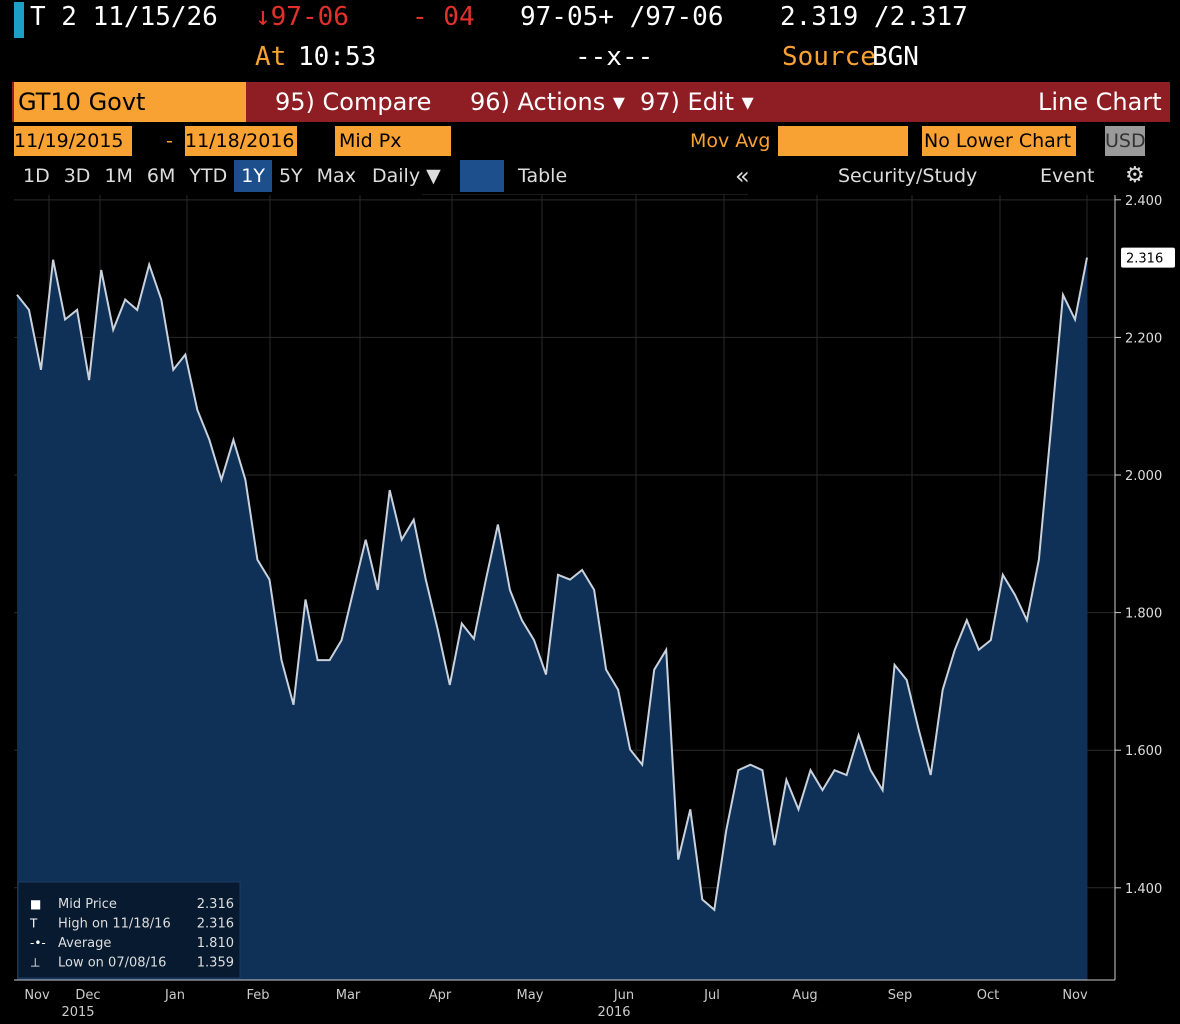  What do you see at coordinates (742, 176) in the screenshot?
I see `collapse: «` at bounding box center [742, 176].